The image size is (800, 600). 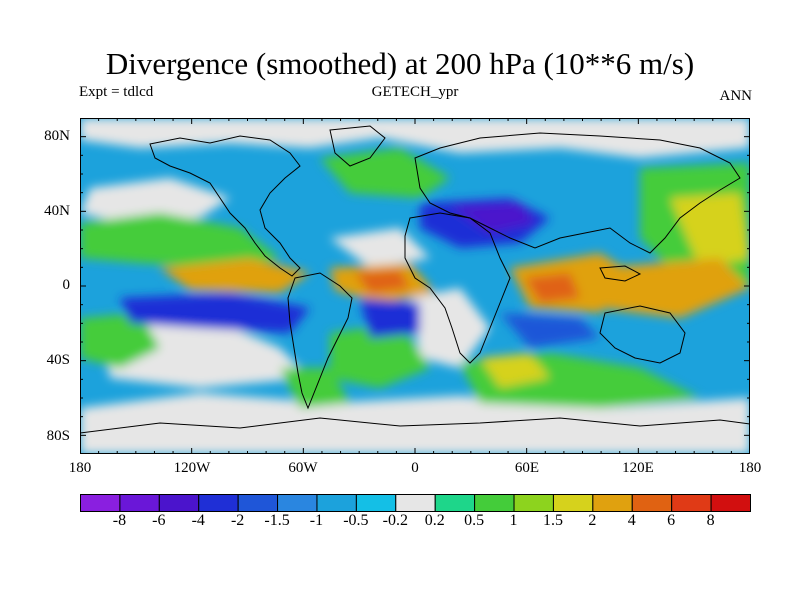 I want to click on dataset-label: GETECH_ypr, so click(x=415, y=92).